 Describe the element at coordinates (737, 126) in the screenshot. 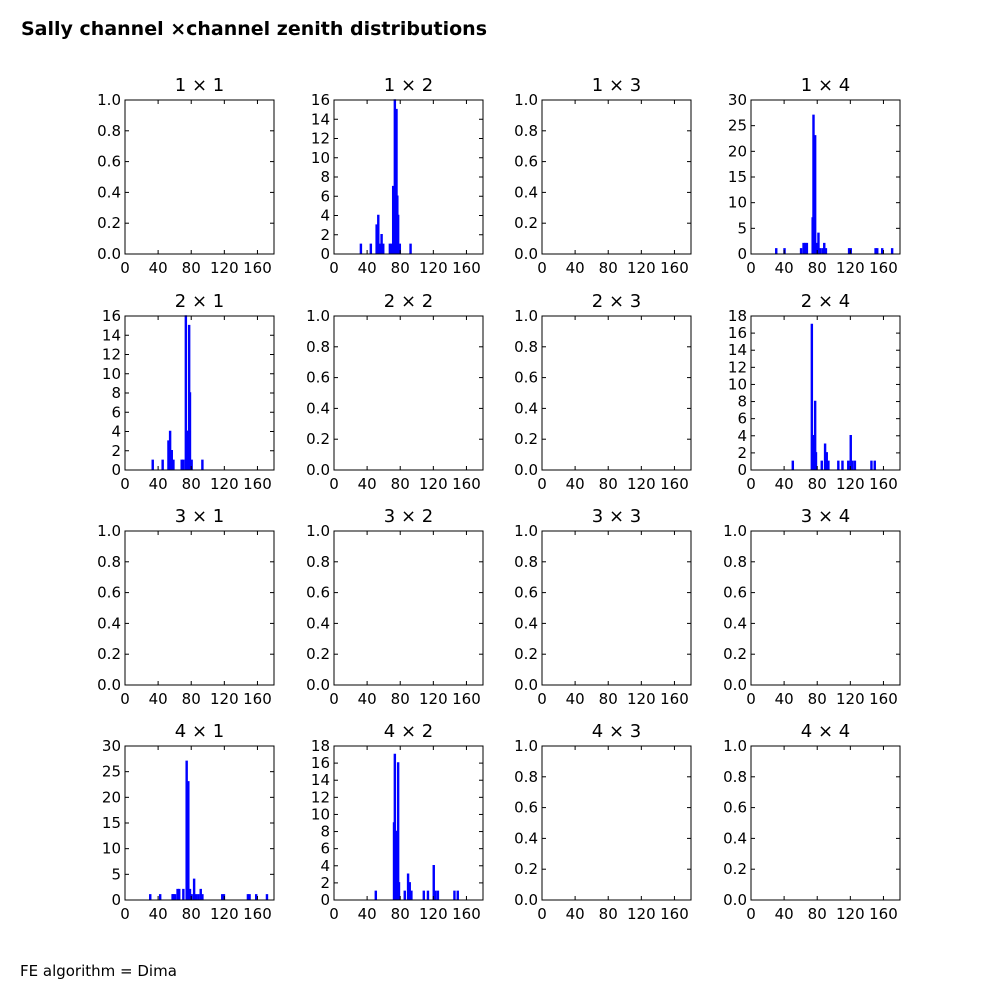

I see `y-tick-label: 25` at that location.